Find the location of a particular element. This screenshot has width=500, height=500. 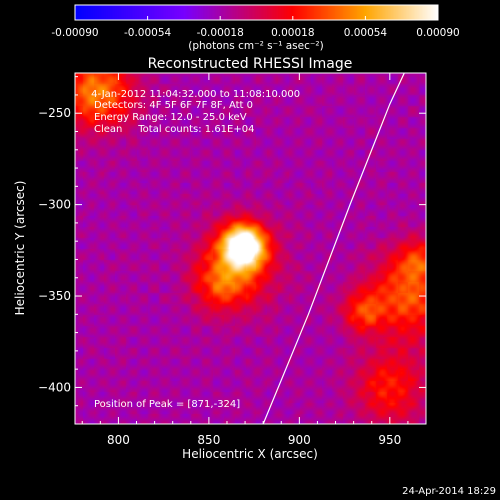

y-tick-label: −300 is located at coordinates (54, 205).